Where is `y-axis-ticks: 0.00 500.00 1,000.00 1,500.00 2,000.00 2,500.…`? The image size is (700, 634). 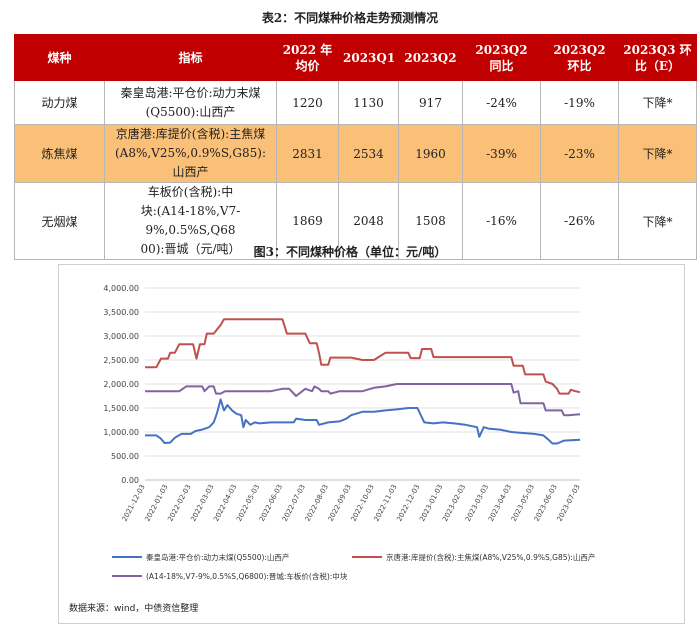
y-axis-ticks: 0.00 500.00 1,000.00 1,500.00 2,000.00 2,500.… is located at coordinates (121, 384).